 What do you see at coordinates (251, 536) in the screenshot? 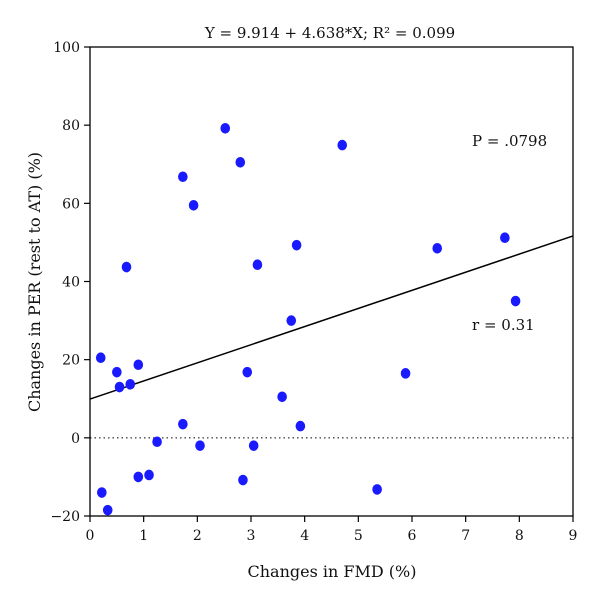
I see `x-tick-label: 3` at bounding box center [251, 536].